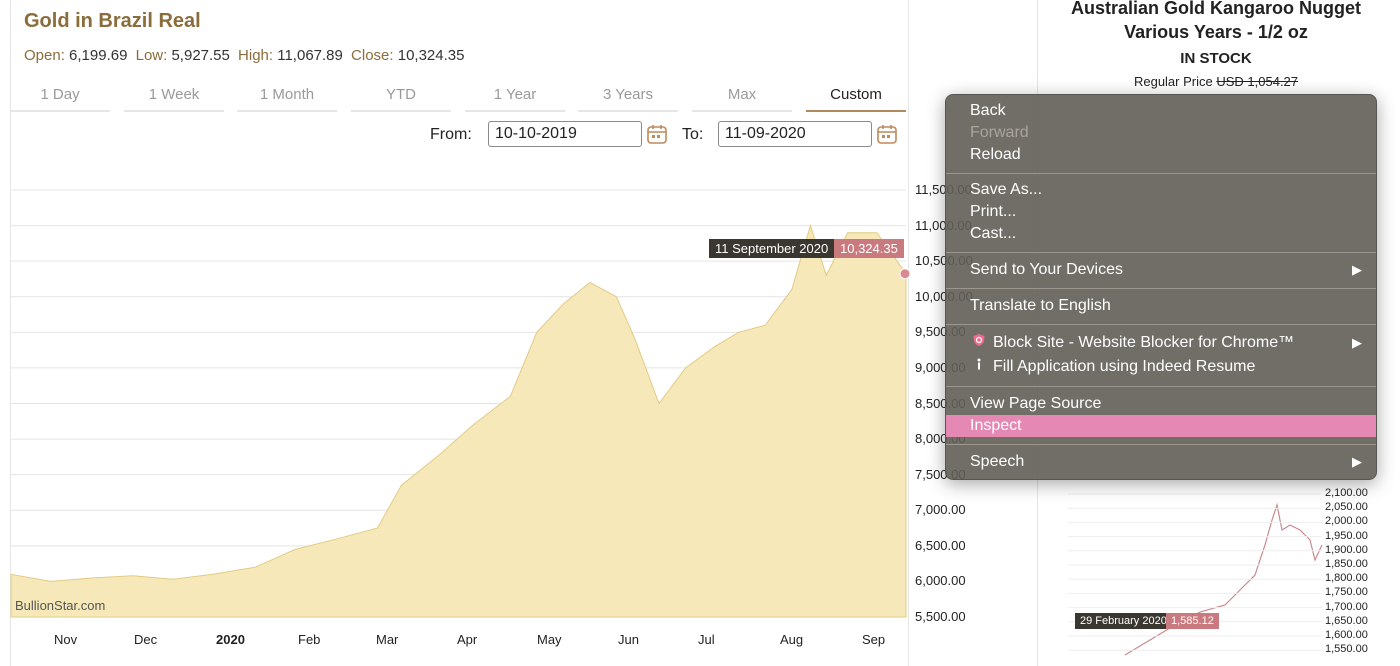 This screenshot has width=1400, height=666. I want to click on stock-status: IN STOCK, so click(1216, 58).